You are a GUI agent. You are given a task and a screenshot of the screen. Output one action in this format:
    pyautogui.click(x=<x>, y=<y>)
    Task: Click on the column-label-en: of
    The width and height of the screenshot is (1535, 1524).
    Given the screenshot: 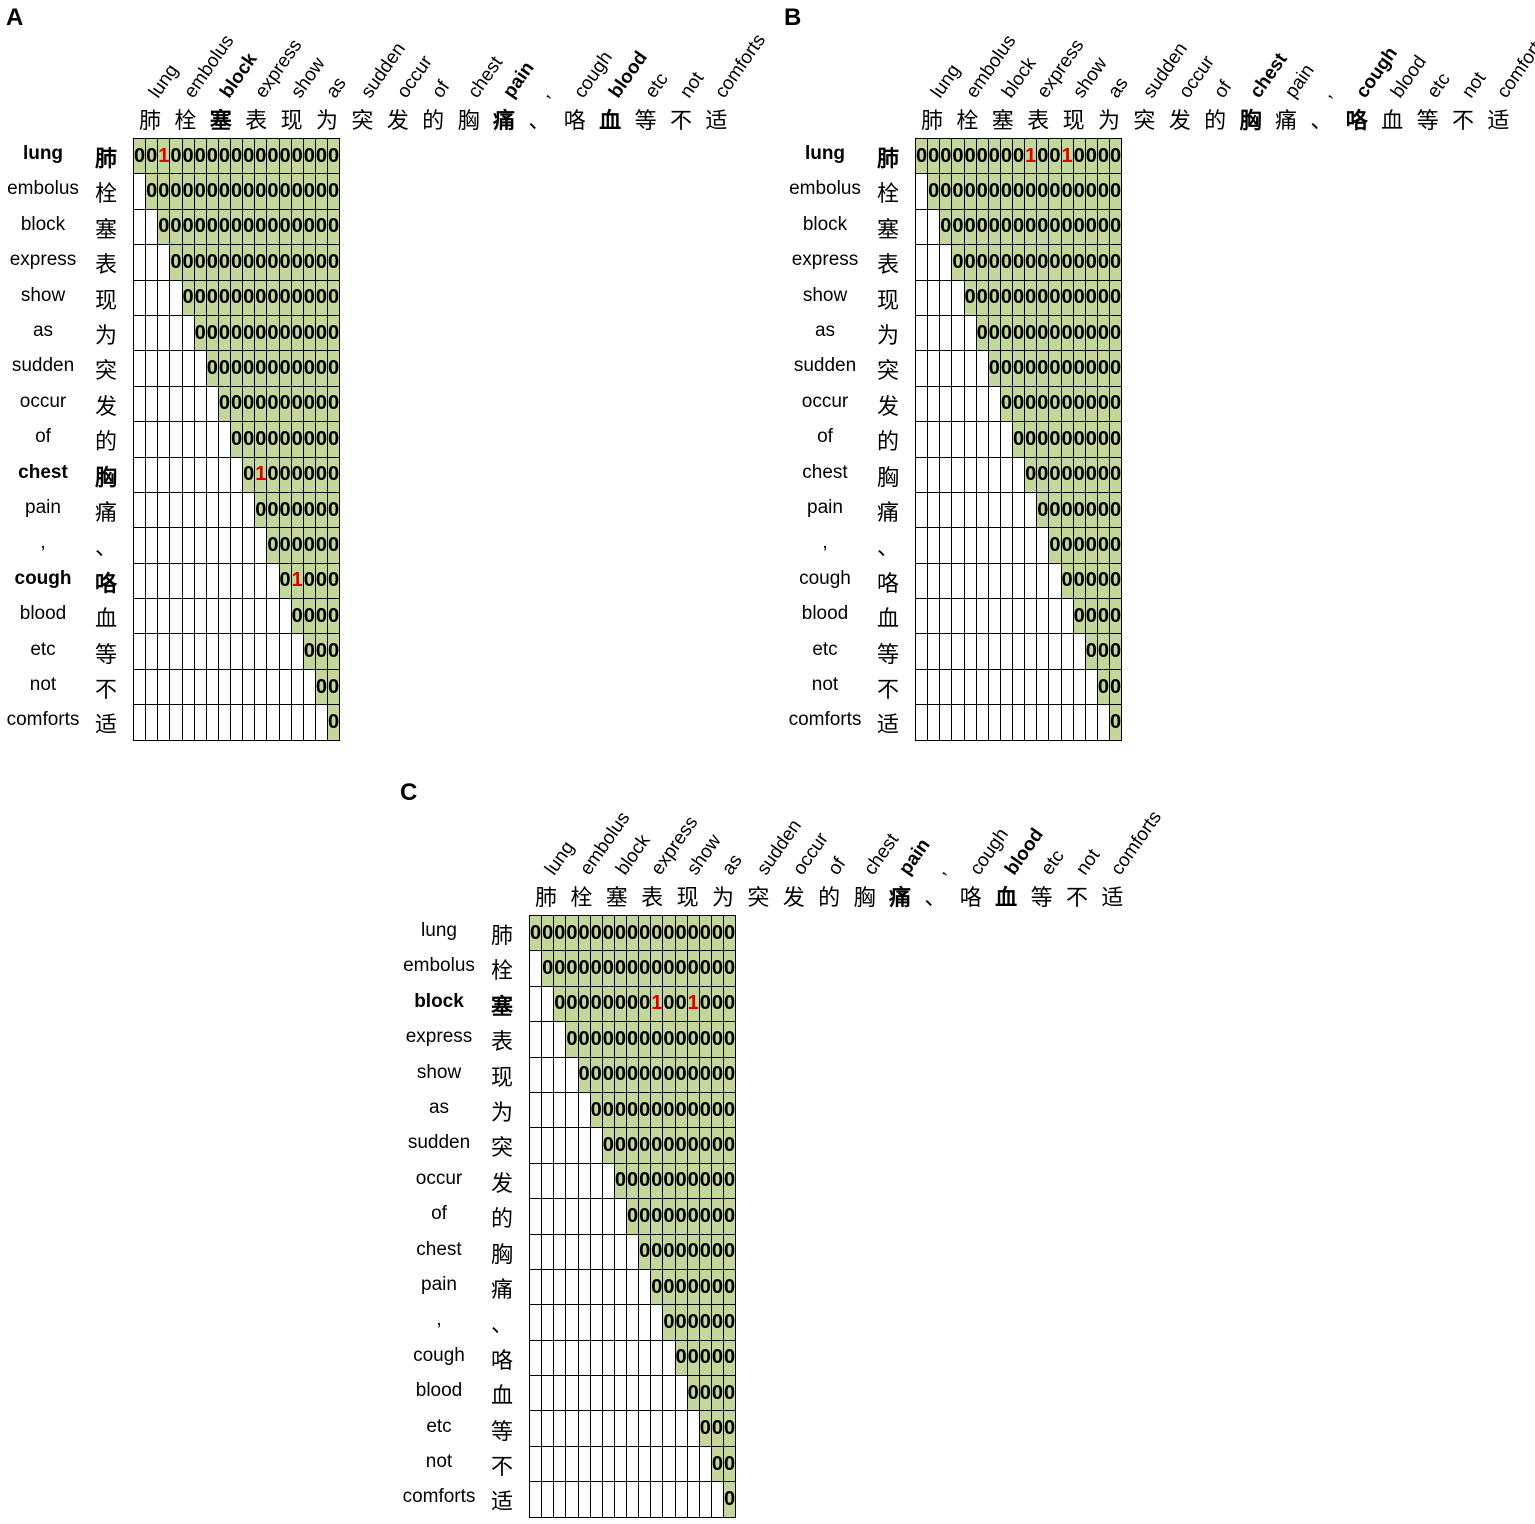 What is the action you would take?
    pyautogui.click(x=1223, y=90)
    